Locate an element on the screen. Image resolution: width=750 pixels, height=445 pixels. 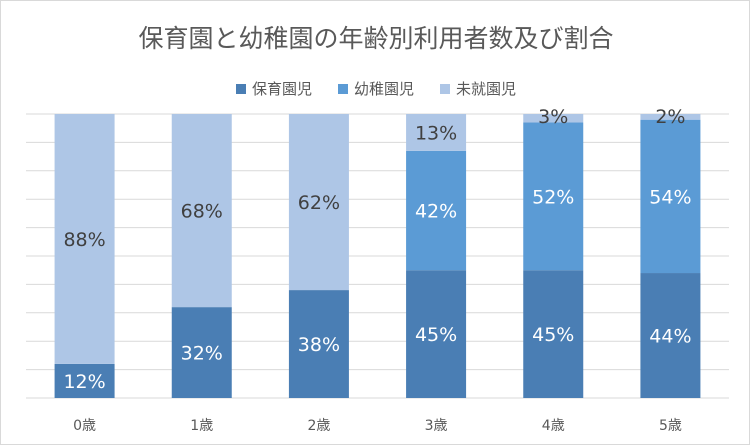
data-label-2-1: 68% is located at coordinates (202, 212).